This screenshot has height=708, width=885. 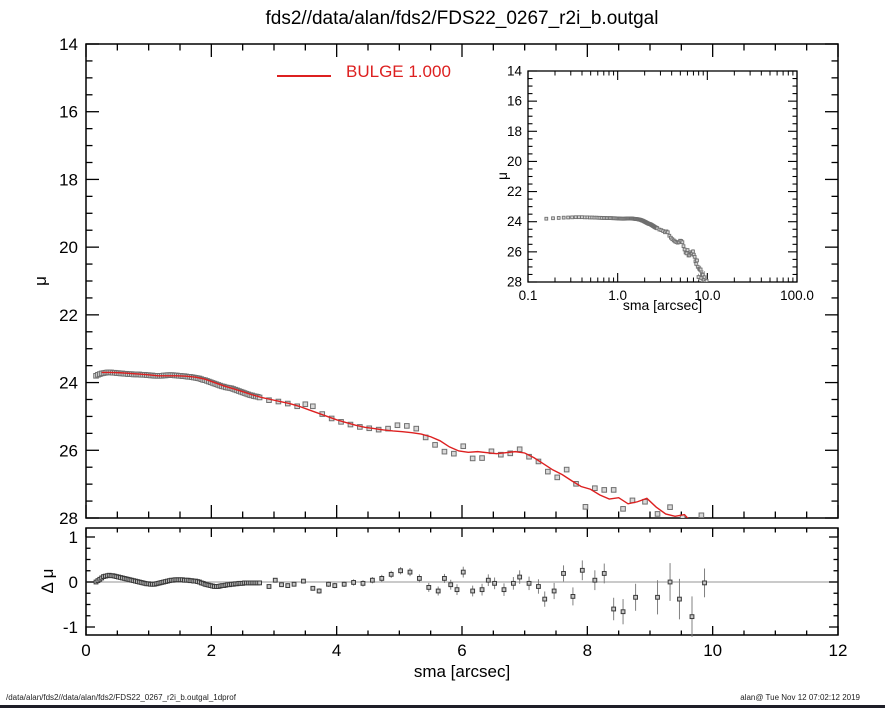 What do you see at coordinates (528, 295) in the screenshot?
I see `inset-x-tick-label: 0.1` at bounding box center [528, 295].